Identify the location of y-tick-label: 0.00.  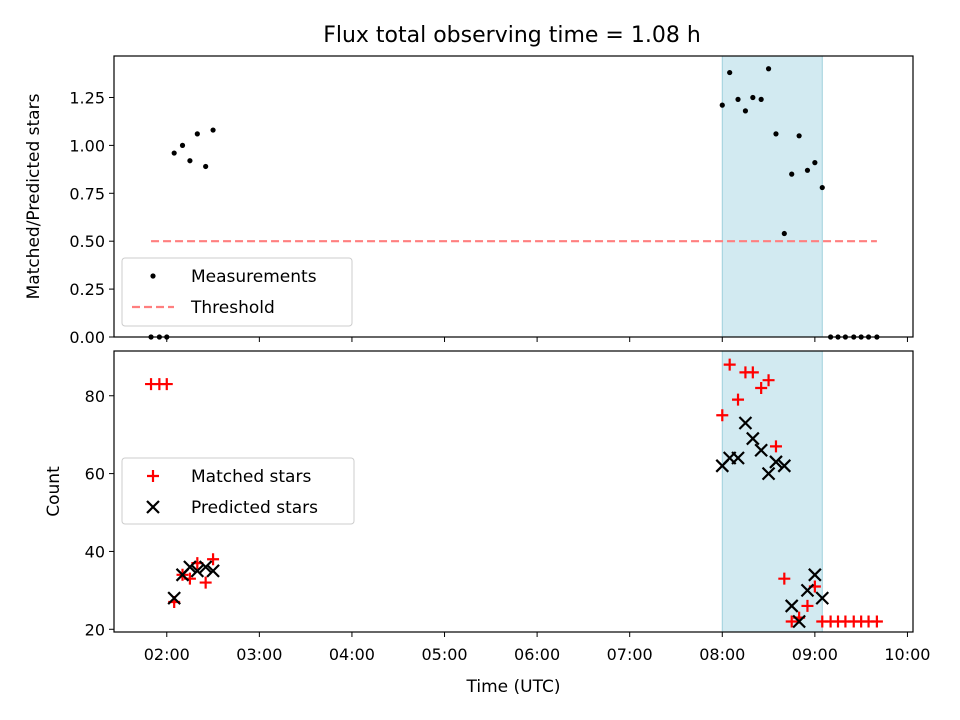
(87, 337).